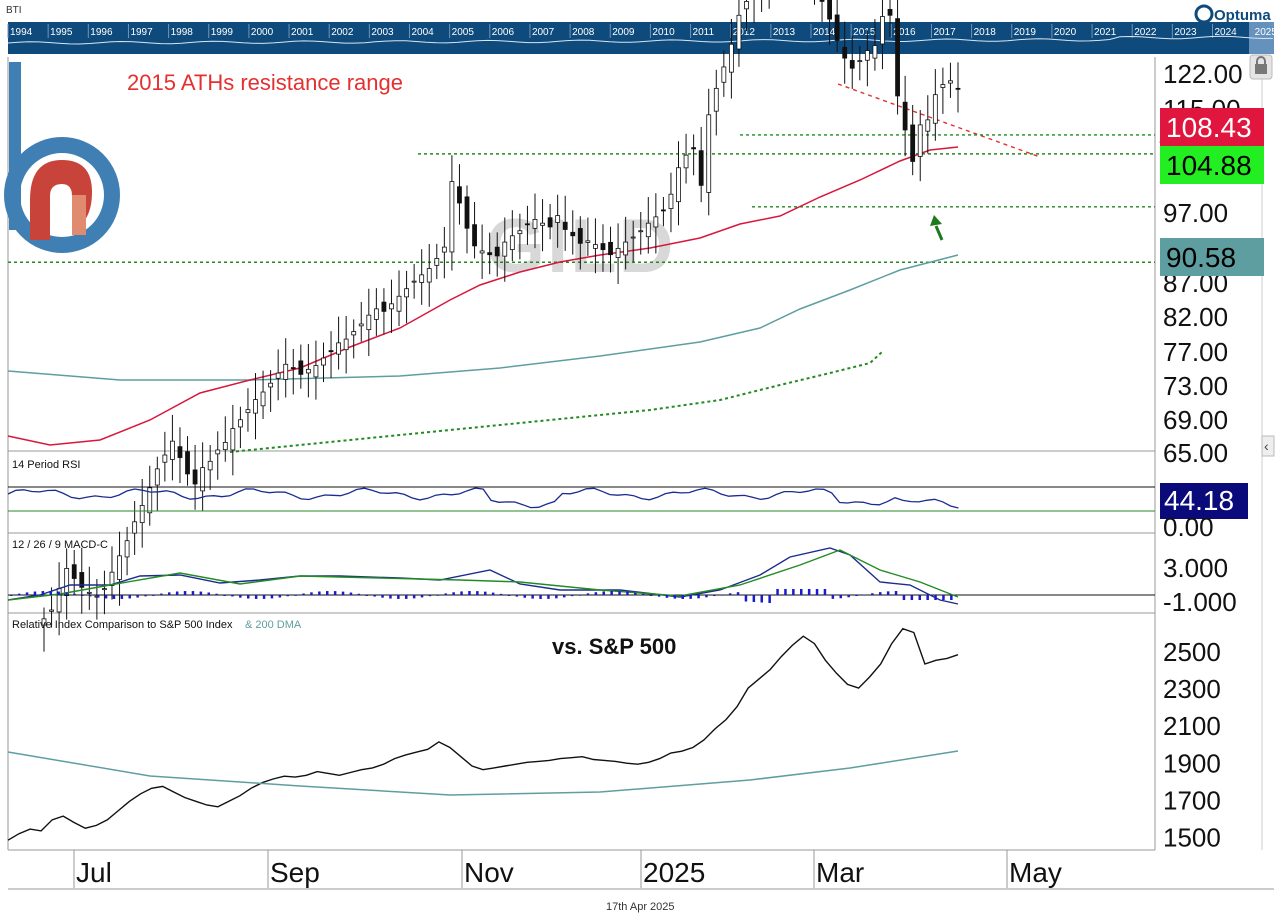 This screenshot has height=924, width=1281. Describe the element at coordinates (674, 872) in the screenshot. I see `x-axis-label: 2025` at that location.